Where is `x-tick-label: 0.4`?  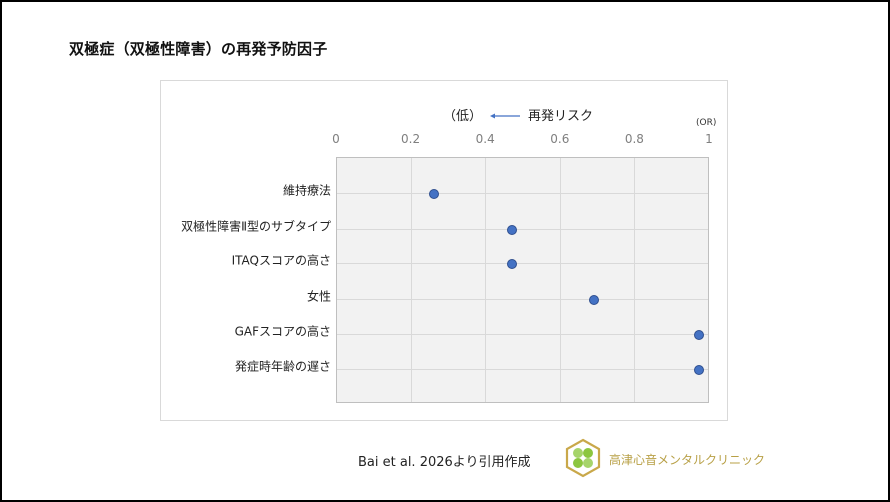
x-tick-label: 0.4 is located at coordinates (485, 139).